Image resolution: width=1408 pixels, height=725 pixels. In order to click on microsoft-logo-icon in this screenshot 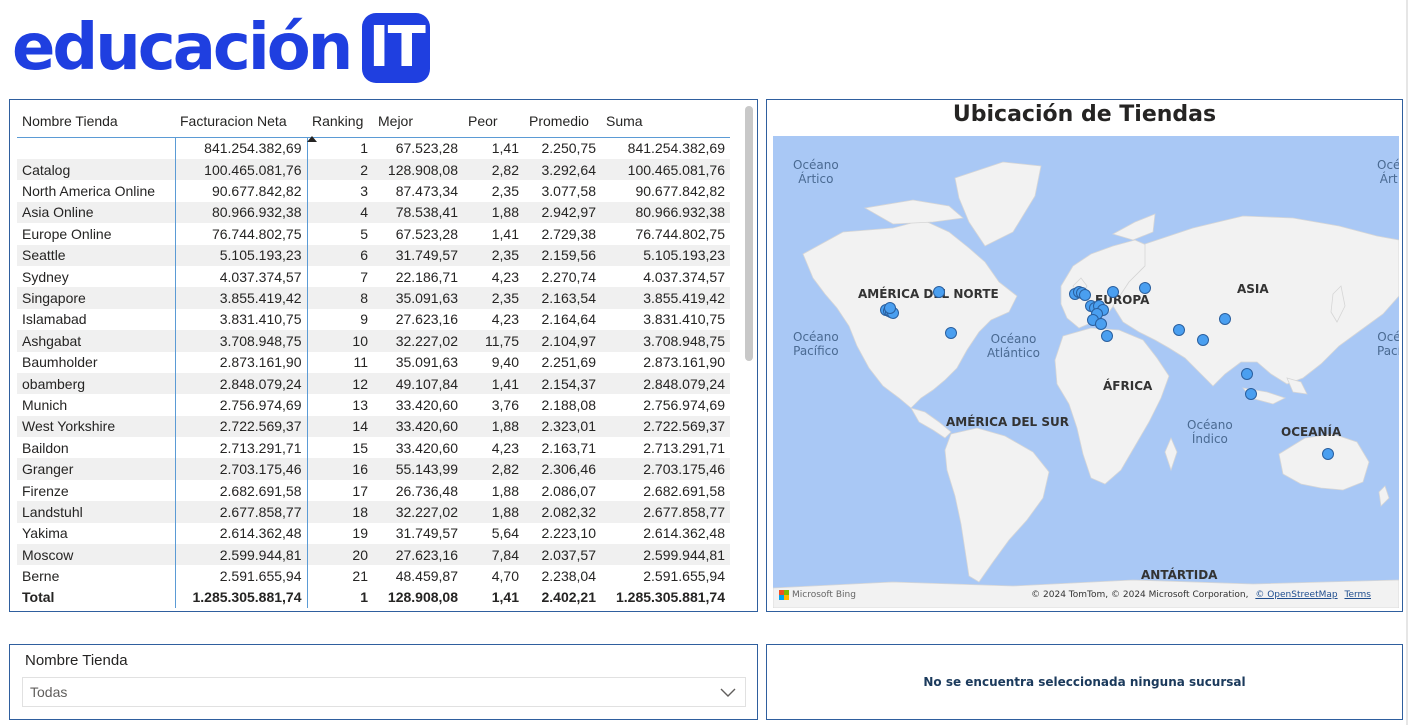, I will do `click(784, 595)`.